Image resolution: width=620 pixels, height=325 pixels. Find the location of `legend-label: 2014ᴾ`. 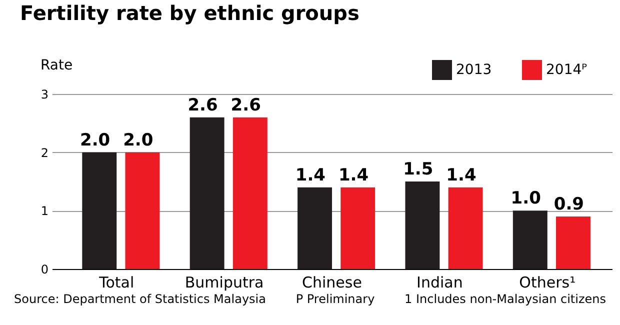

legend-label: 2014ᴾ is located at coordinates (567, 70).